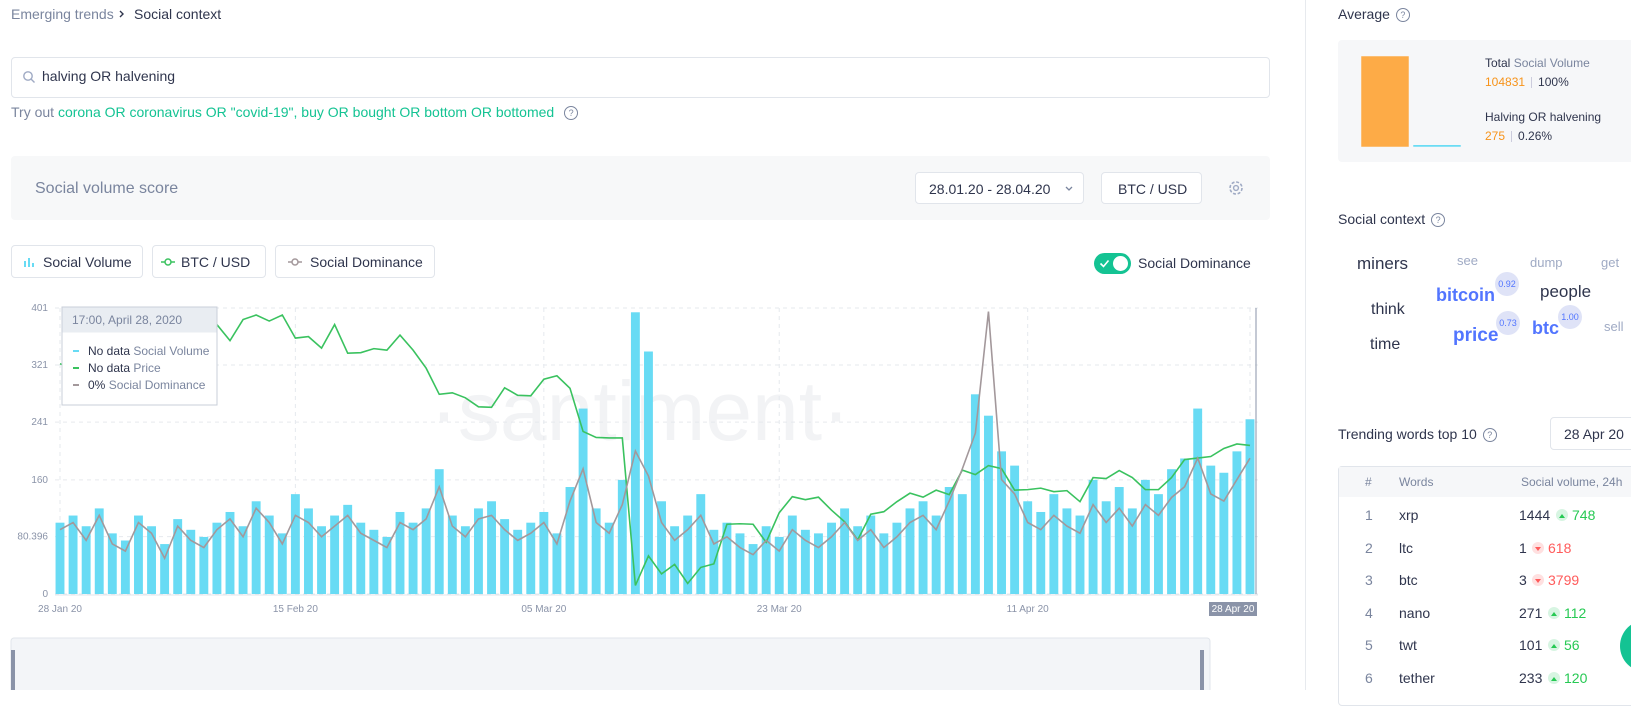  What do you see at coordinates (1381, 219) in the screenshot?
I see `title-text: Social context` at bounding box center [1381, 219].